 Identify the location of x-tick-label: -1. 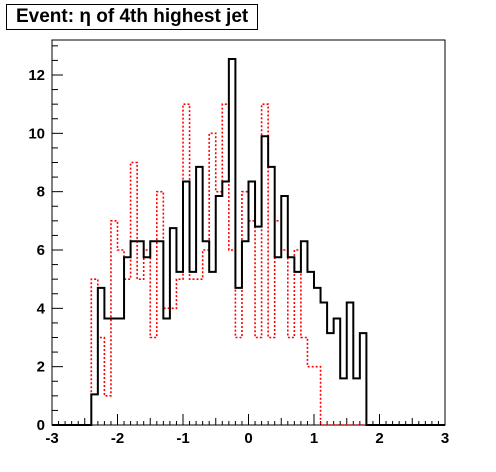
(182, 438).